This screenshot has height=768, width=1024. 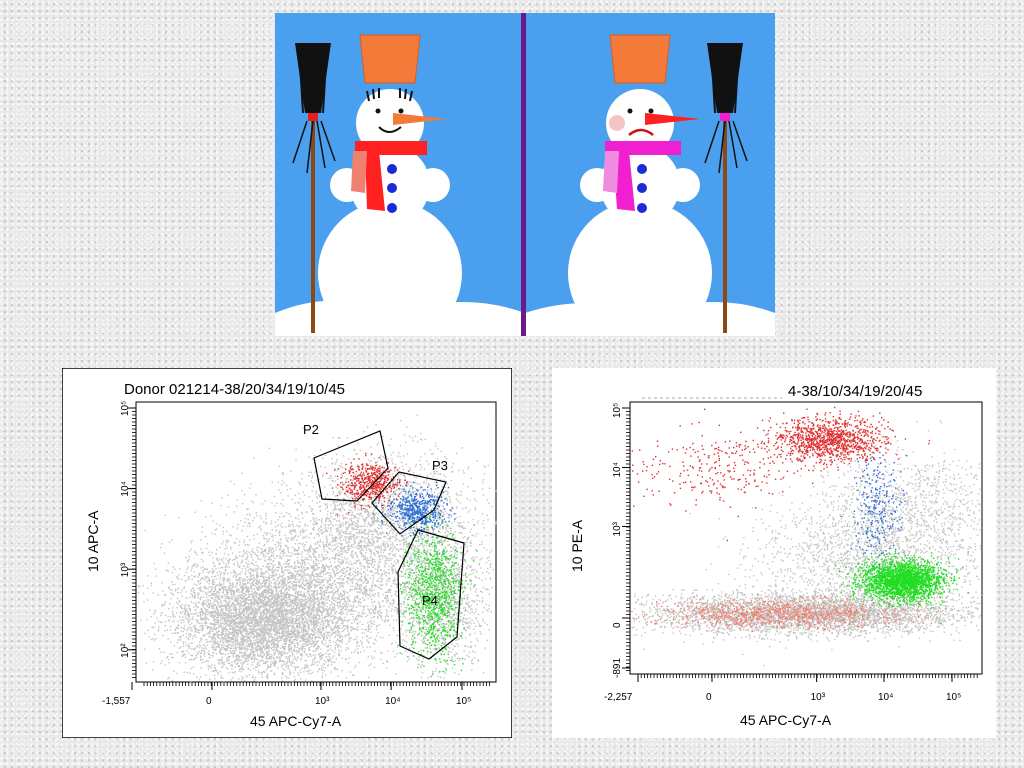 What do you see at coordinates (377, 185) in the screenshot?
I see `happy-snowman` at bounding box center [377, 185].